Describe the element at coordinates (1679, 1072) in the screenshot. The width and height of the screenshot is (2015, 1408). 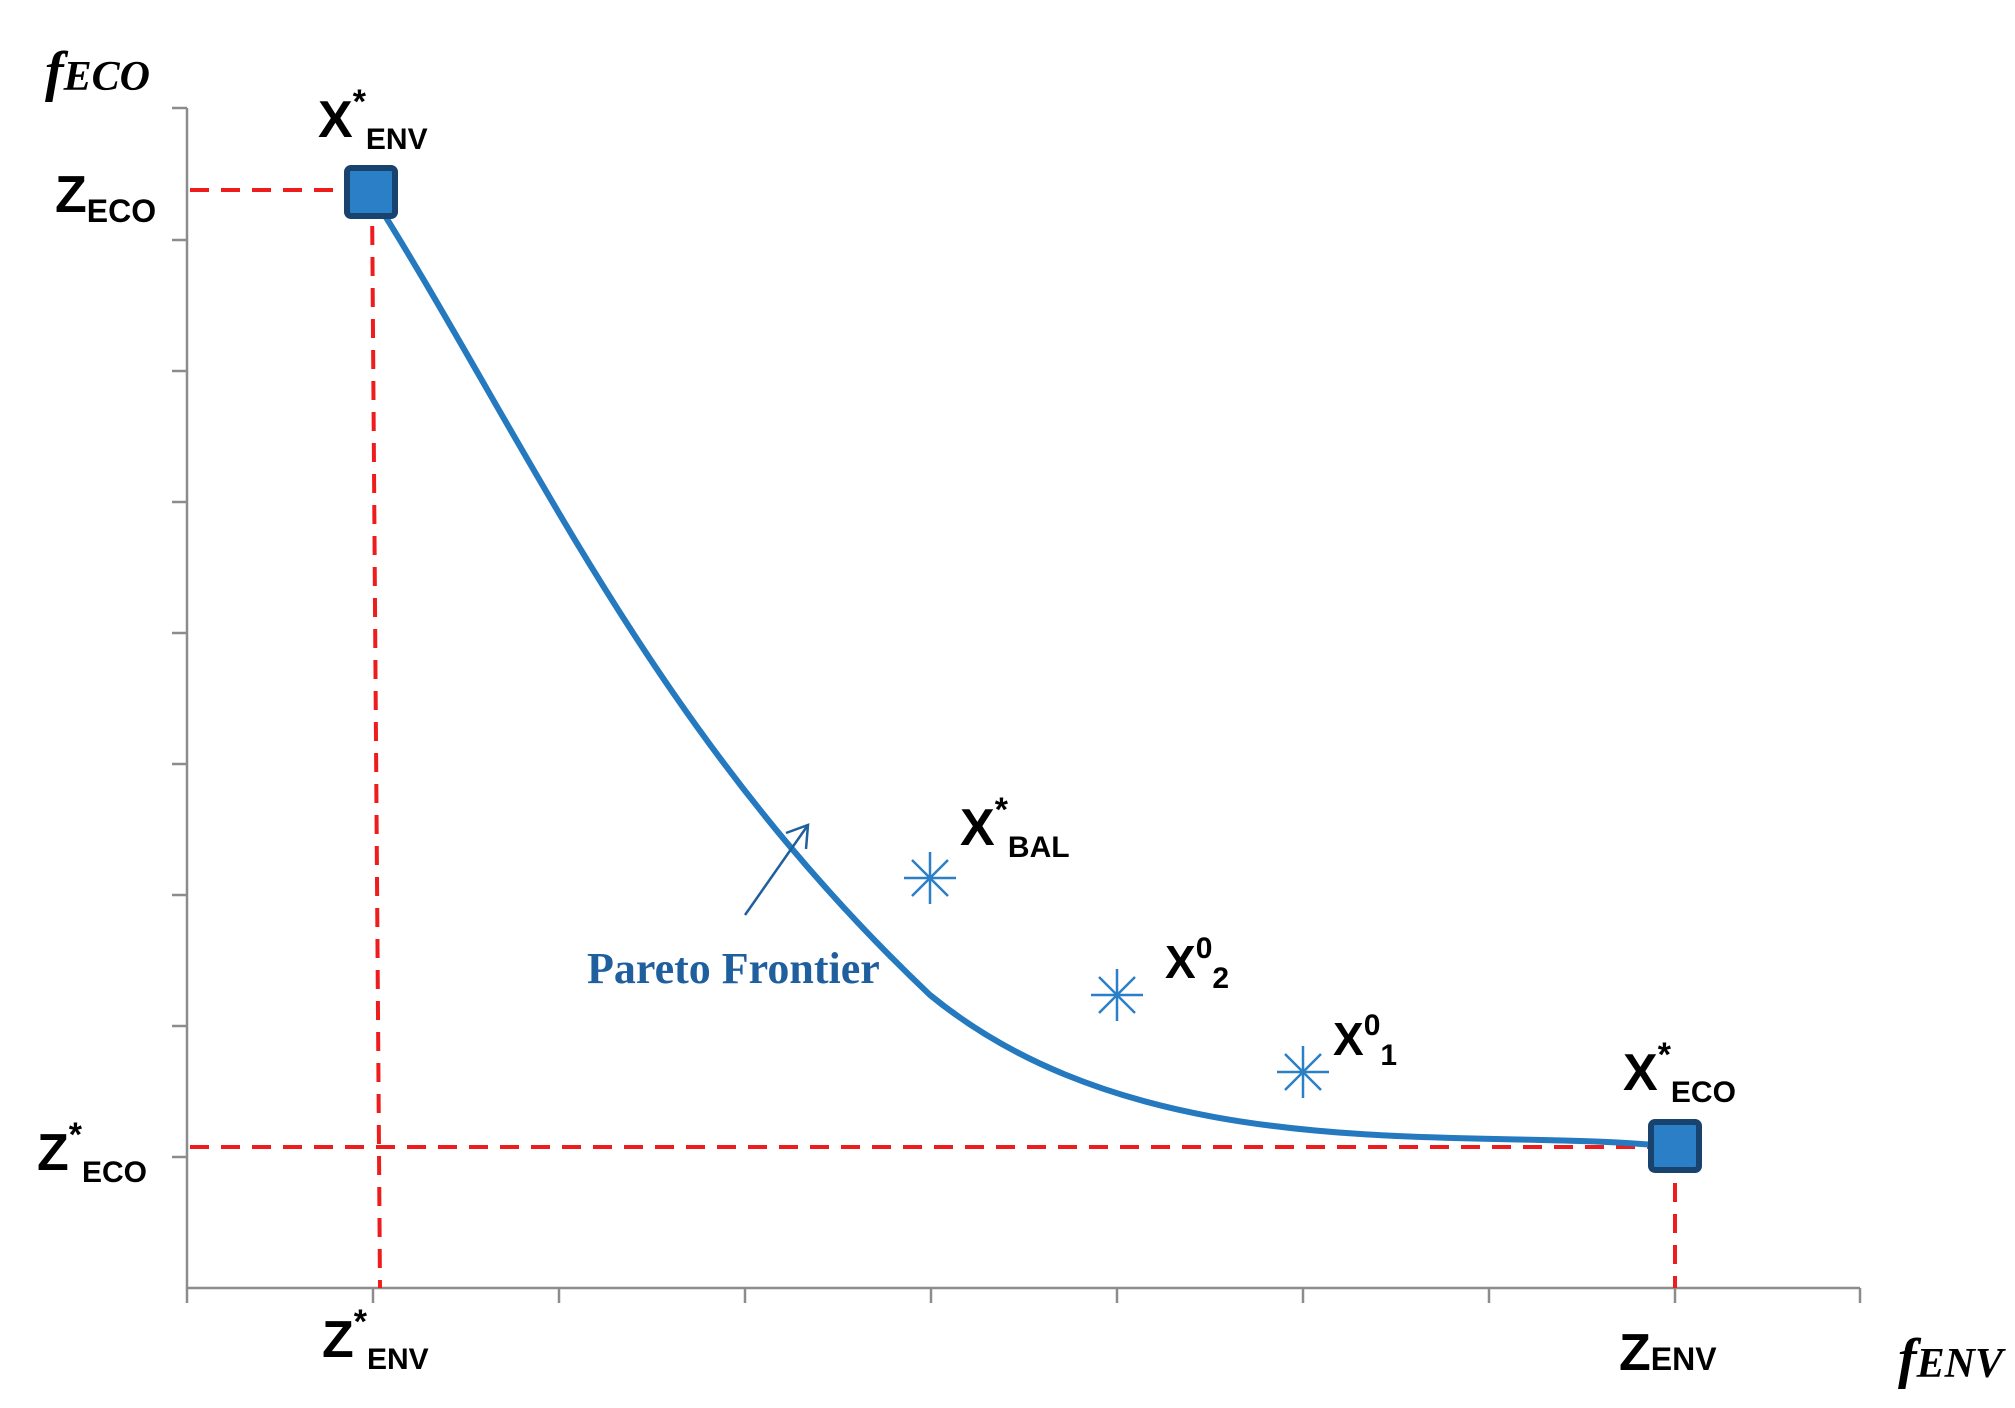
I see `label-x-star-eco: X*ECO` at that location.